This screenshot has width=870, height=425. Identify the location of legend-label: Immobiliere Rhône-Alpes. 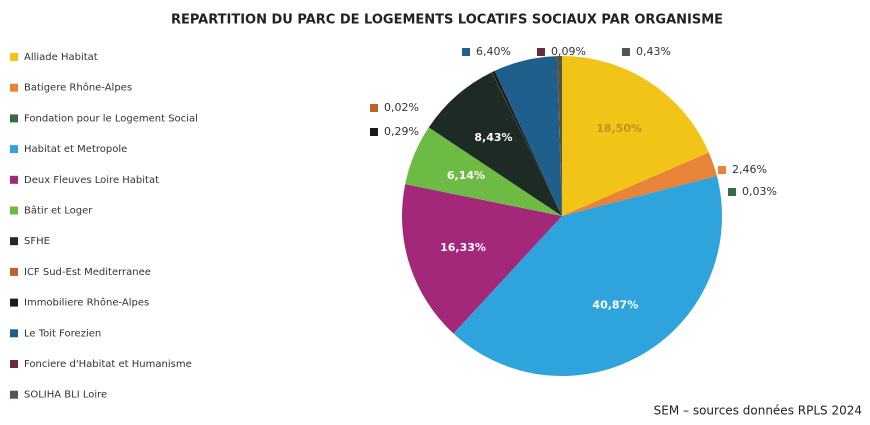
(86, 303).